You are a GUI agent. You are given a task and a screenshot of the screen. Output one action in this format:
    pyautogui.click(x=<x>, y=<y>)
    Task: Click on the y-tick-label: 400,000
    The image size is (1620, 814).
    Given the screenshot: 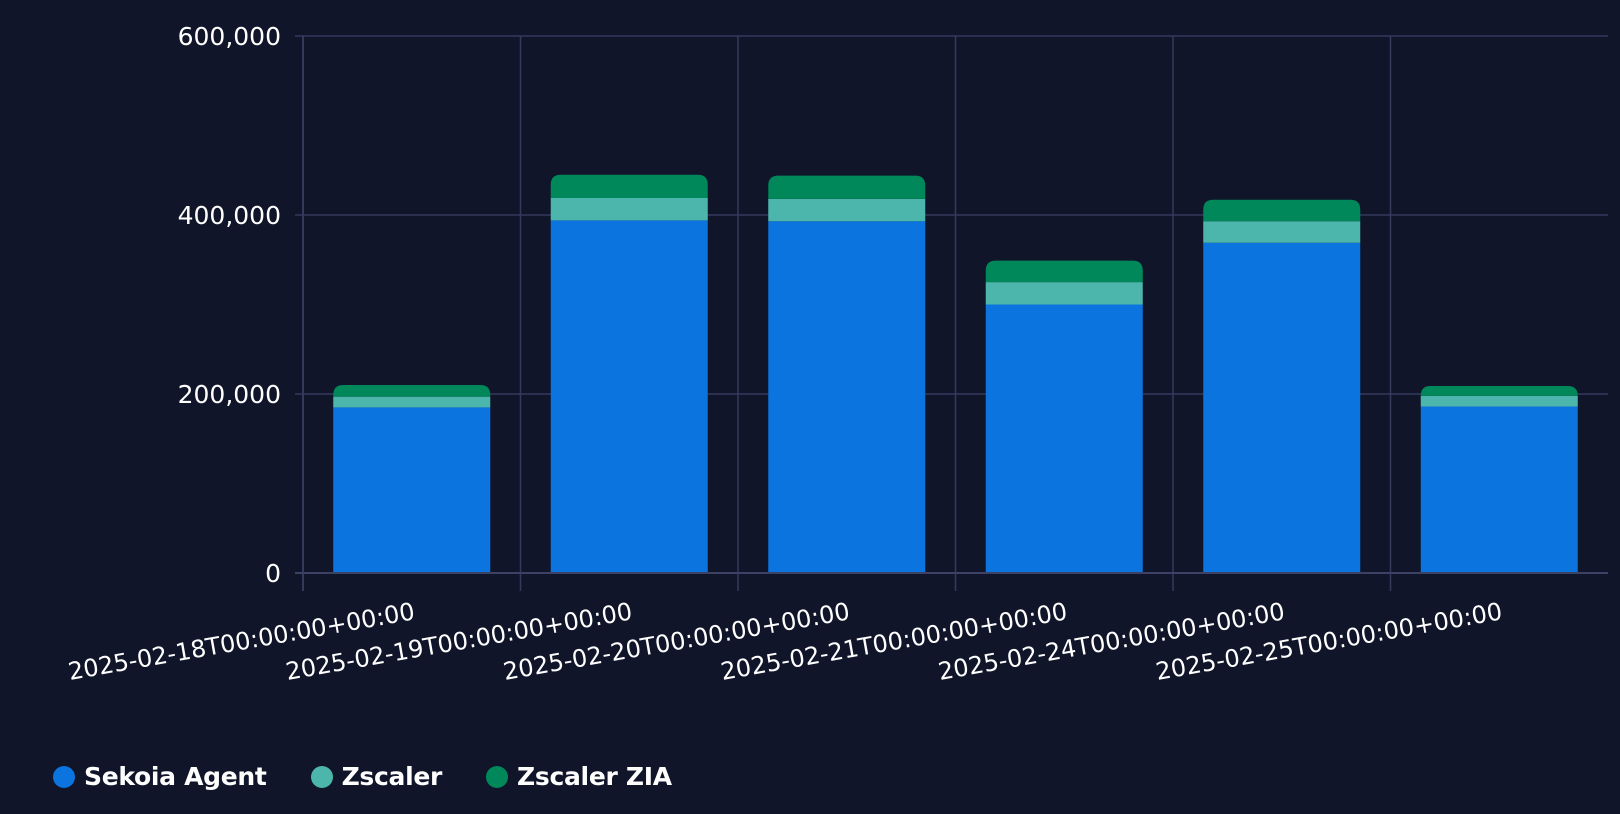 What is the action you would take?
    pyautogui.click(x=229, y=215)
    